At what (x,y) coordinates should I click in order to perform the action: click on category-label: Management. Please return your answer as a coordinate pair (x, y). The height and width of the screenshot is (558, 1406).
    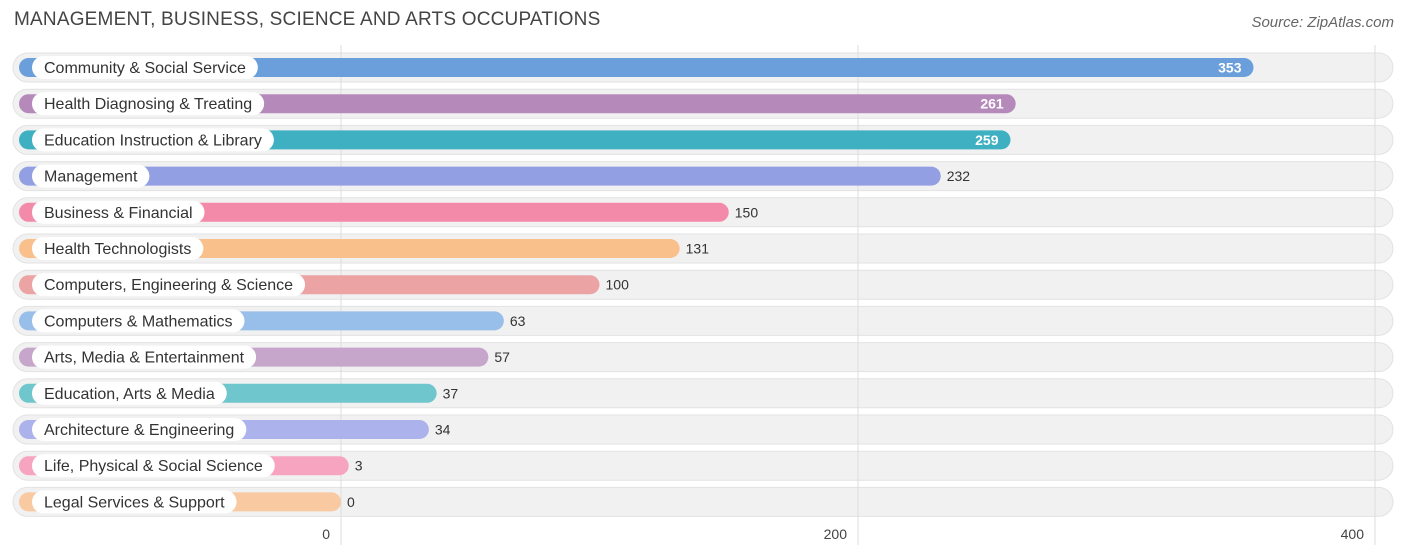
    Looking at the image, I should click on (91, 177).